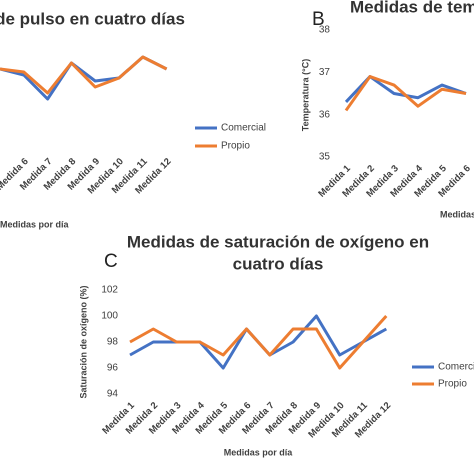 This screenshot has height=474, width=474. What do you see at coordinates (318, 19) in the screenshot?
I see `panel-label: B` at bounding box center [318, 19].